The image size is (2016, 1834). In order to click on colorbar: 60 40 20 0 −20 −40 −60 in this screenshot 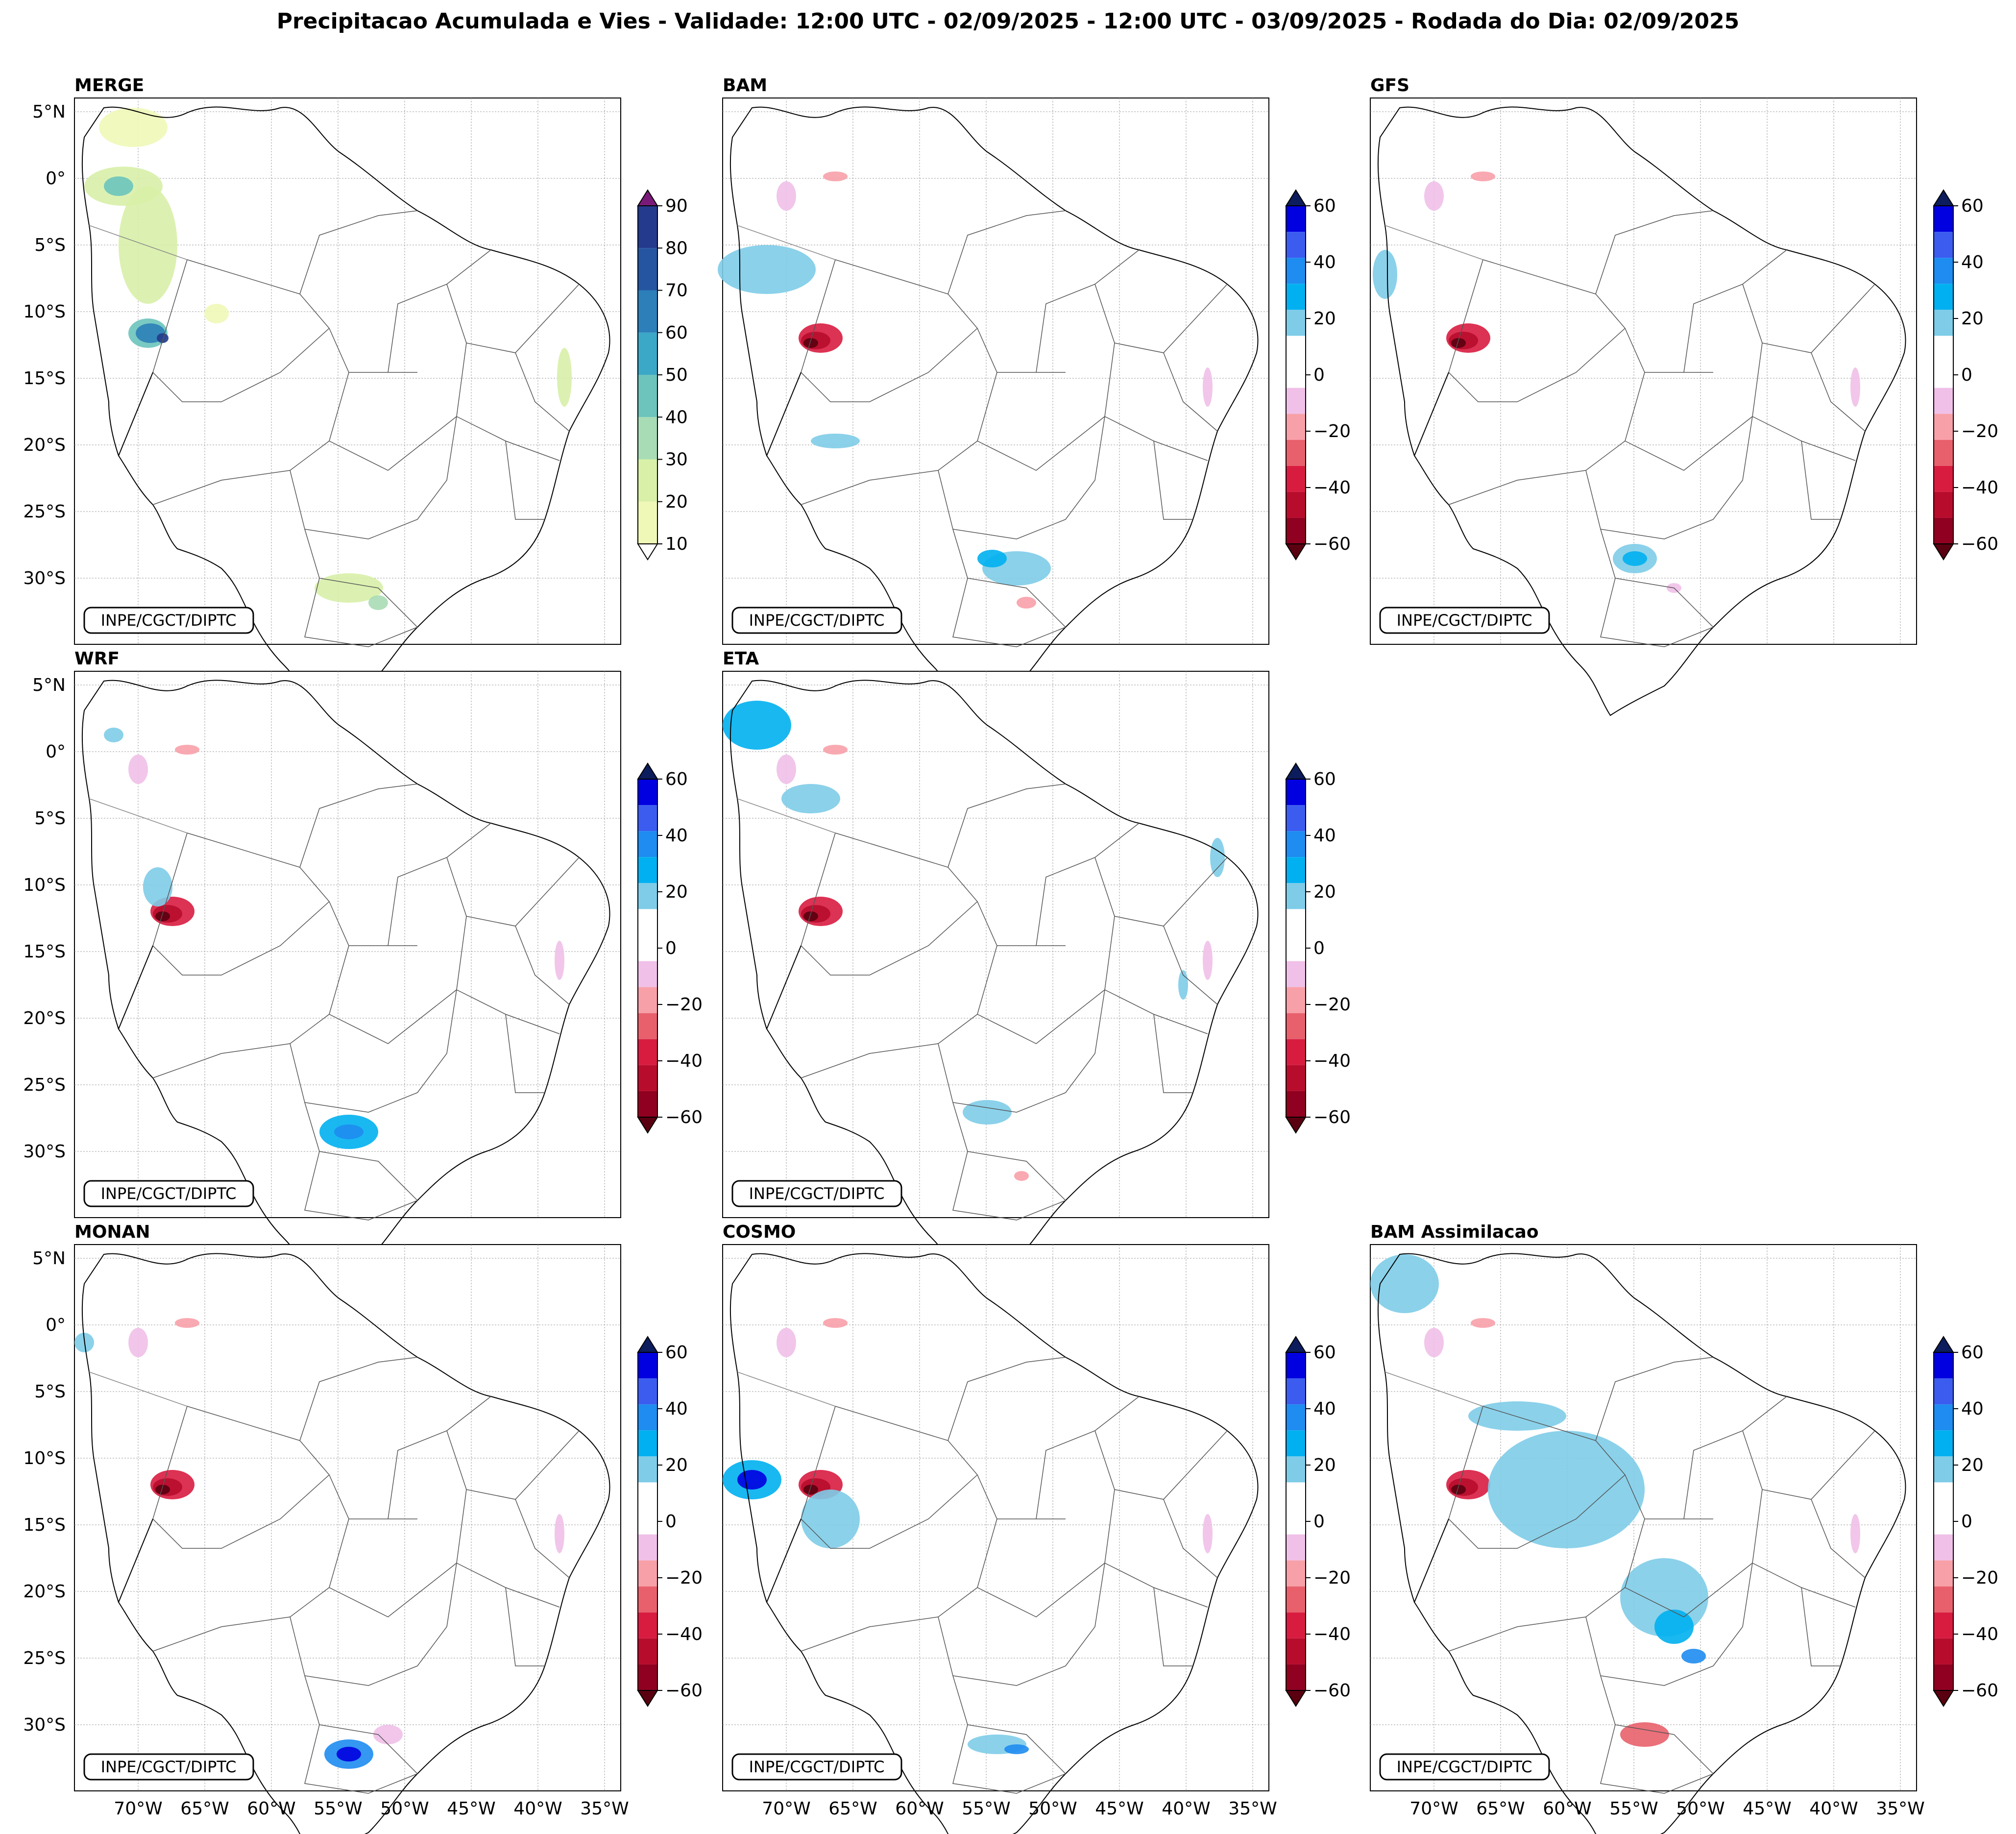, I will do `click(1318, 948)`.